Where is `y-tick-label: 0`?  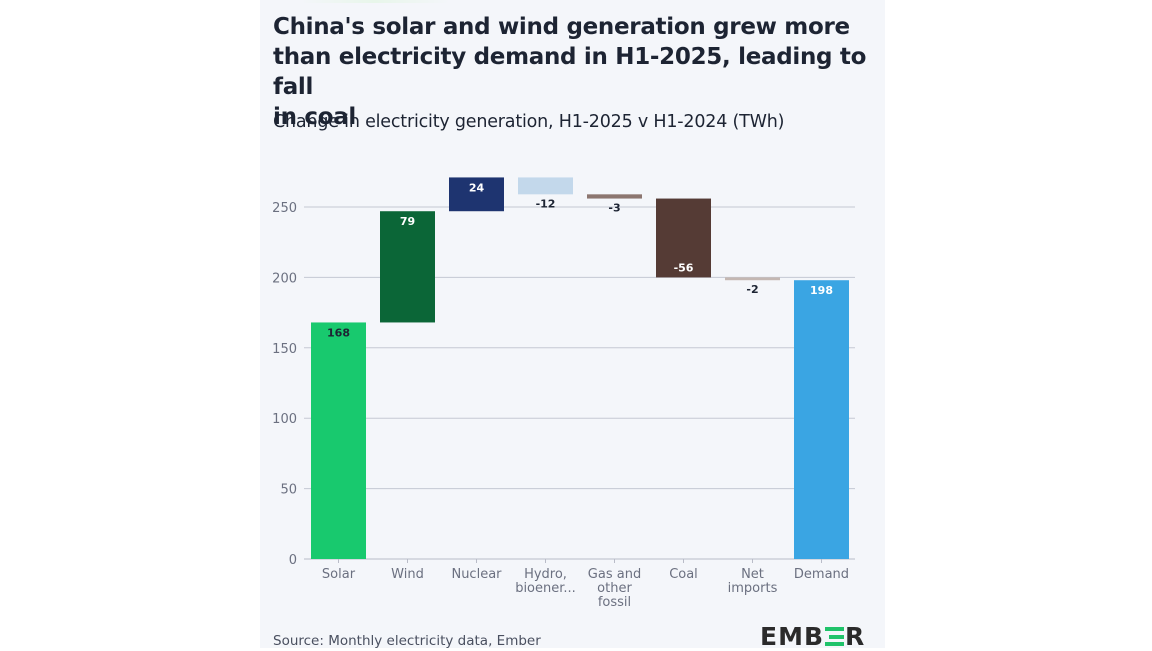
y-tick-label: 0 is located at coordinates (293, 560).